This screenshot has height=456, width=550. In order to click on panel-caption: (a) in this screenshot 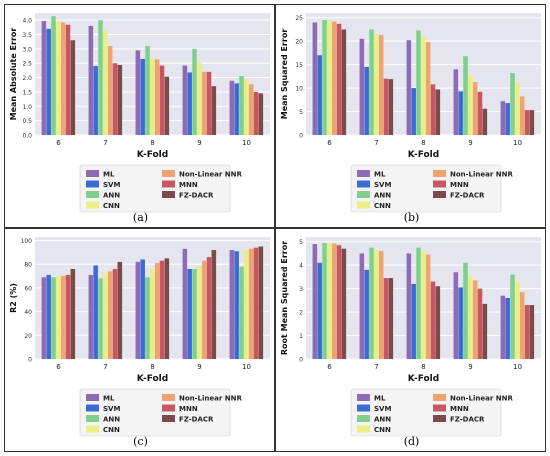, I will do `click(140, 217)`.